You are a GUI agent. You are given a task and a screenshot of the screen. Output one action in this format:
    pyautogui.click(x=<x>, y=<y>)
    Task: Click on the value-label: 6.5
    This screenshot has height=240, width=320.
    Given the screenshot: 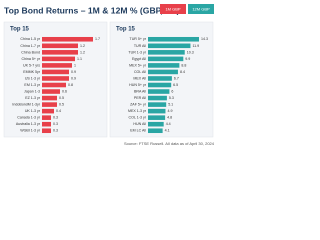 What is the action you would take?
    pyautogui.click(x=175, y=85)
    